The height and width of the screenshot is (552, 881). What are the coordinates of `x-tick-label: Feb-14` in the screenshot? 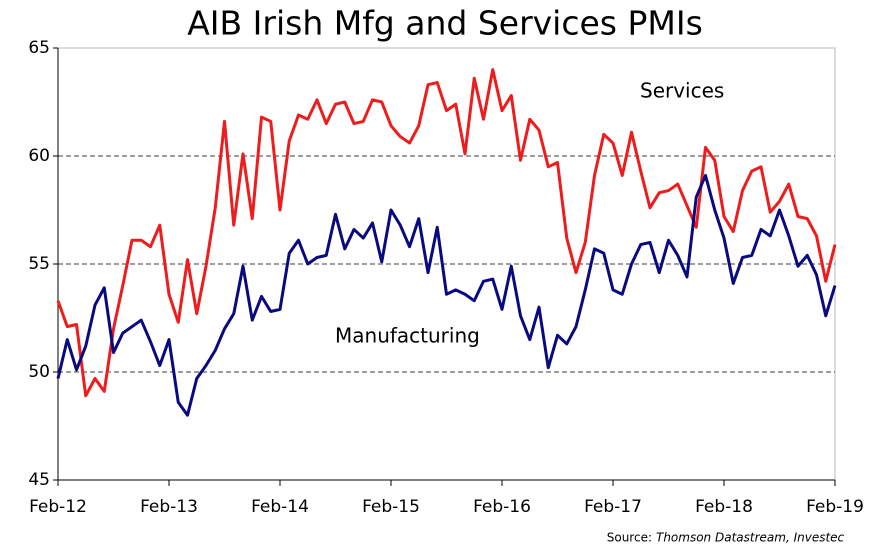 It's located at (280, 507).